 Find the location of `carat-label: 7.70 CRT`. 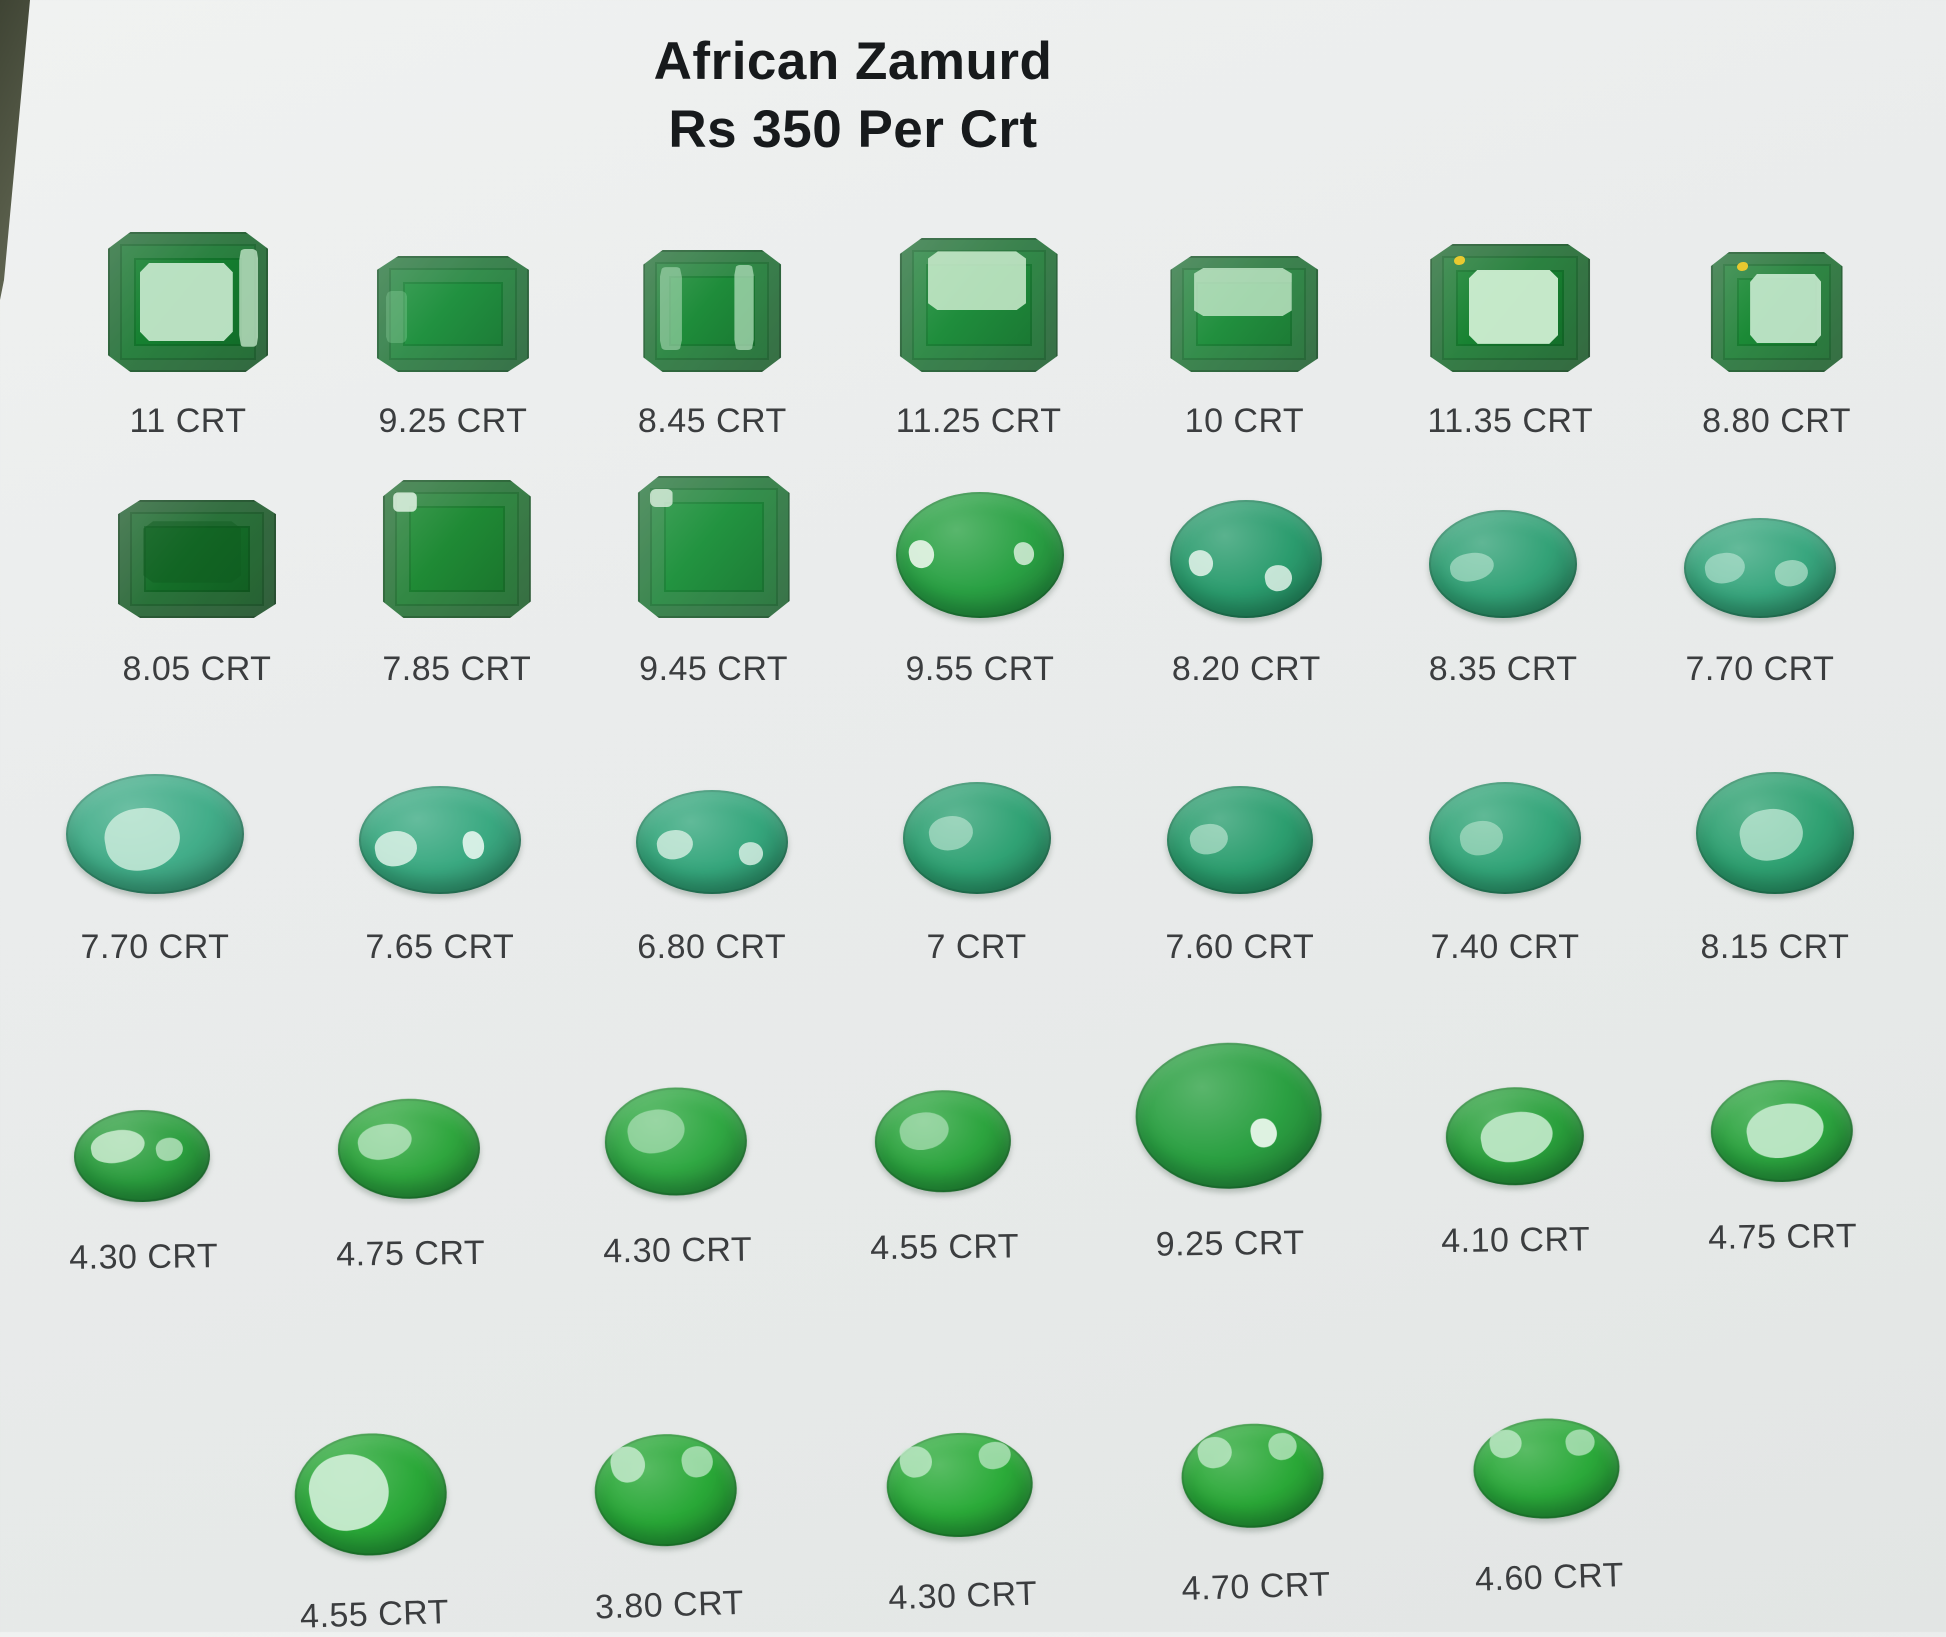

carat-label: 7.70 CRT is located at coordinates (155, 947).